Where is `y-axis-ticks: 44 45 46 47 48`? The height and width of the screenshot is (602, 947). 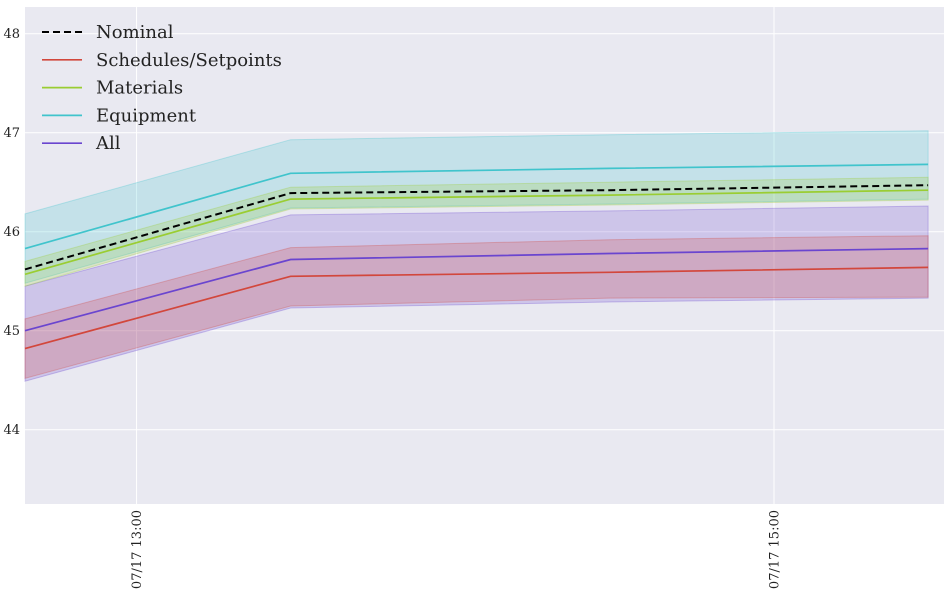 y-axis-ticks: 44 45 46 47 48 is located at coordinates (11, 232).